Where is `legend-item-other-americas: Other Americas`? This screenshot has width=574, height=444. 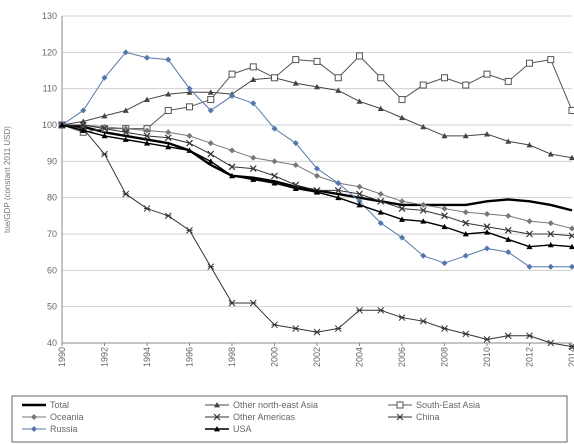
legend-item-other-americas: Other Americas is located at coordinates (250, 417).